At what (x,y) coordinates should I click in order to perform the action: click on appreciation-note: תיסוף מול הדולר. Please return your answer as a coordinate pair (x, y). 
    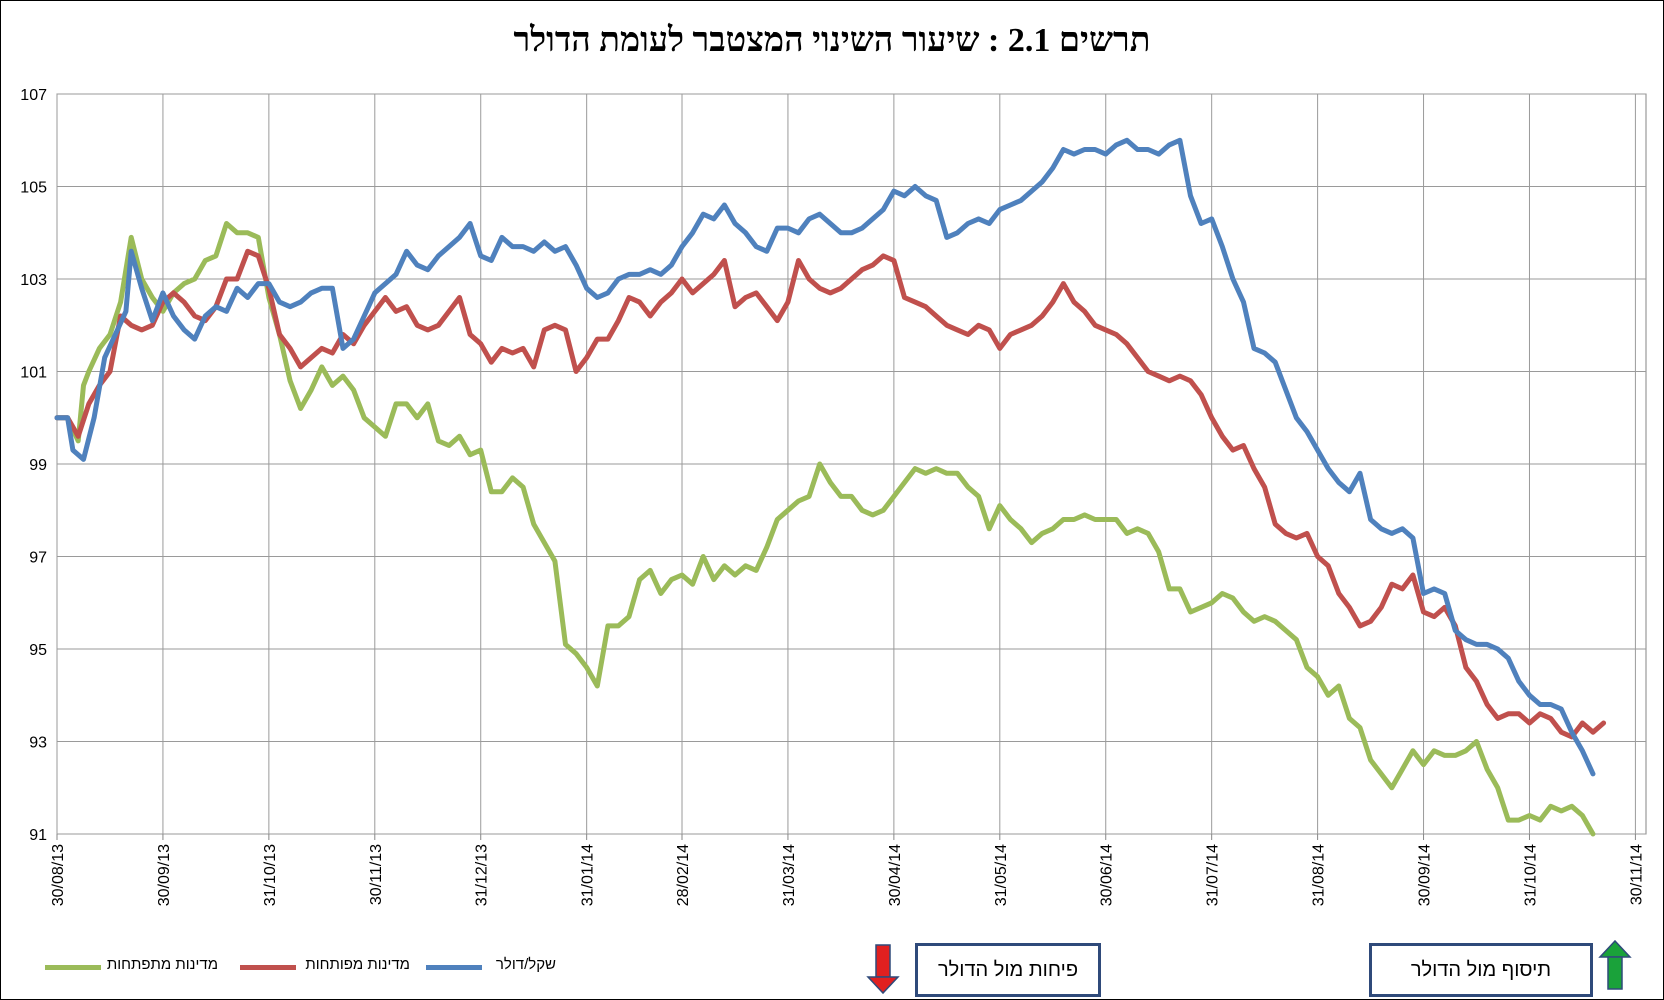
    Looking at the image, I should click on (1481, 970).